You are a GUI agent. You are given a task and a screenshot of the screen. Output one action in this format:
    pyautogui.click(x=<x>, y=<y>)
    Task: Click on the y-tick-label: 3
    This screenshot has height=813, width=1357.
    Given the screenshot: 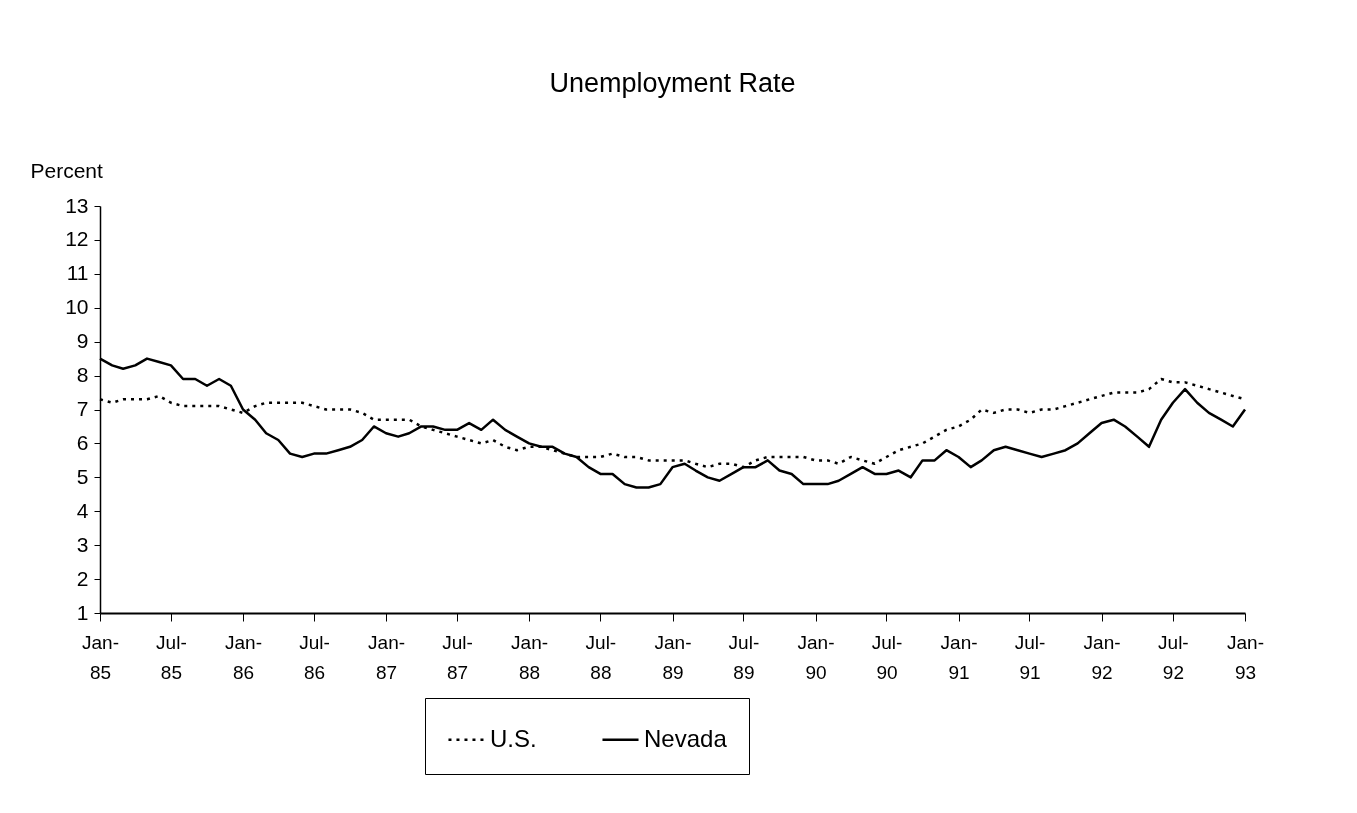 What is the action you would take?
    pyautogui.click(x=82, y=544)
    